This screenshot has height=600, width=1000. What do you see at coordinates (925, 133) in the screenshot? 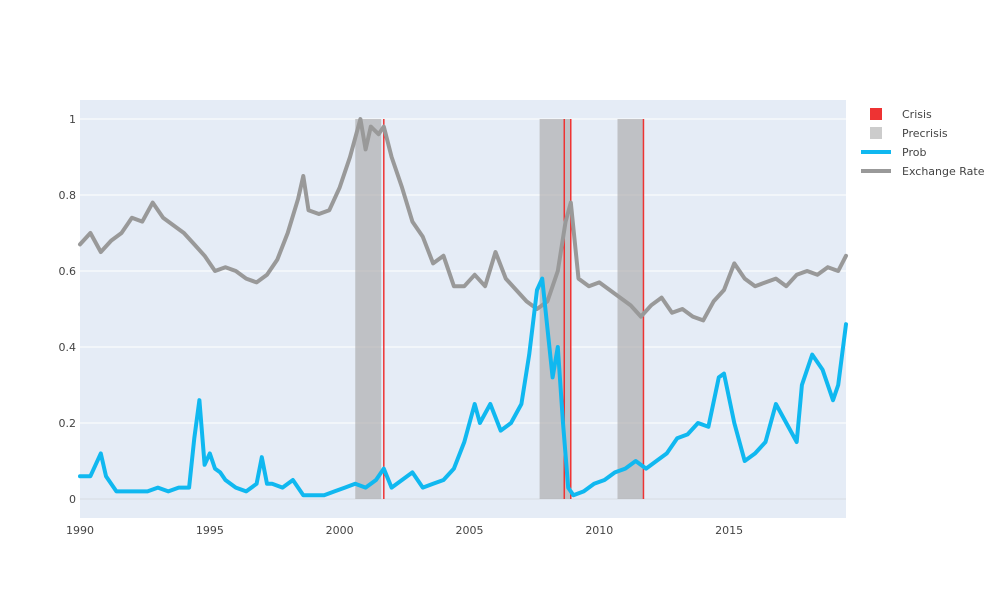
I see `legend-label-precrisis: Precrisis` at bounding box center [925, 133].